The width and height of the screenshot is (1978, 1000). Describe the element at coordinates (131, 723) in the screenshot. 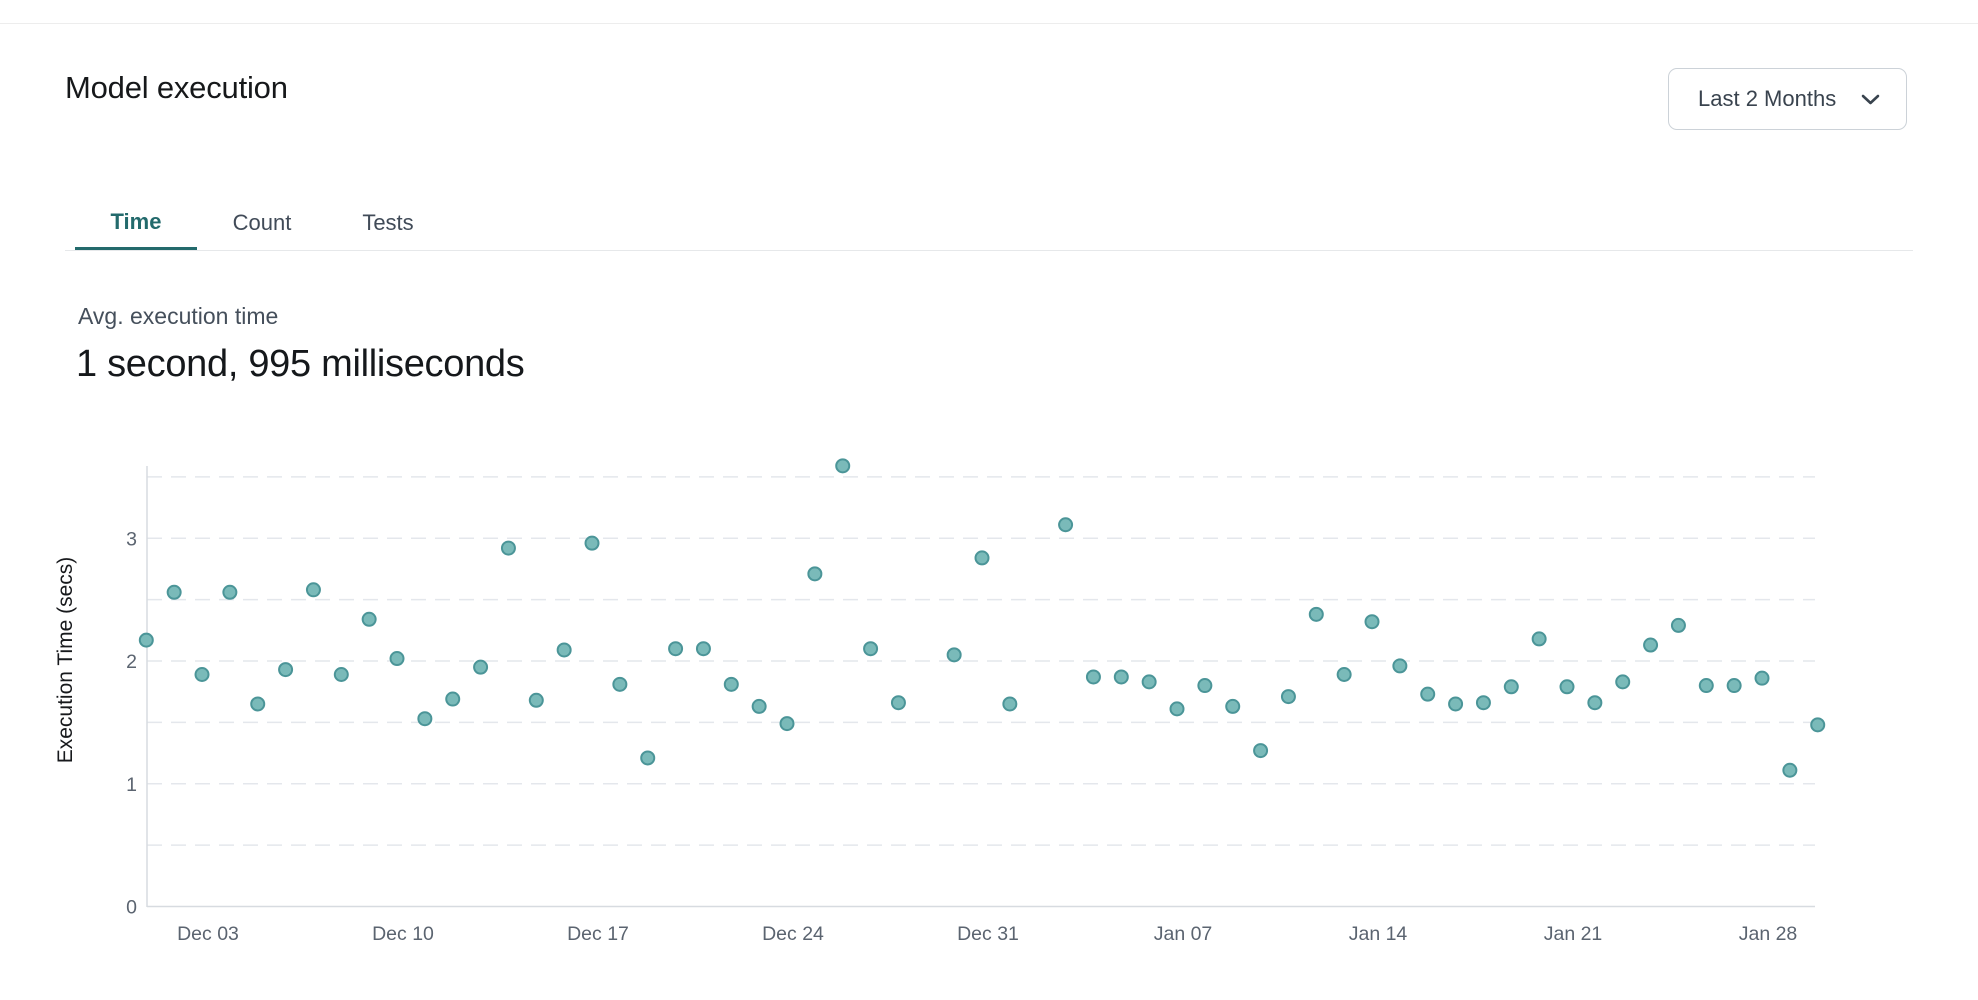

I see `y-axis-tick-labels: 0 1 2 3` at that location.